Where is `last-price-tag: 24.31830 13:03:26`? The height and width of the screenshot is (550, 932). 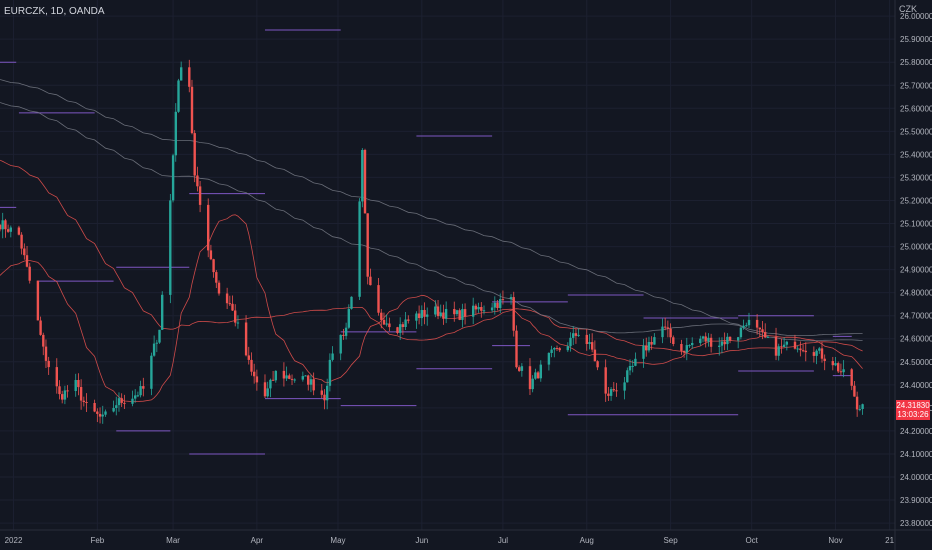 last-price-tag: 24.31830 13:03:26 is located at coordinates (913, 410).